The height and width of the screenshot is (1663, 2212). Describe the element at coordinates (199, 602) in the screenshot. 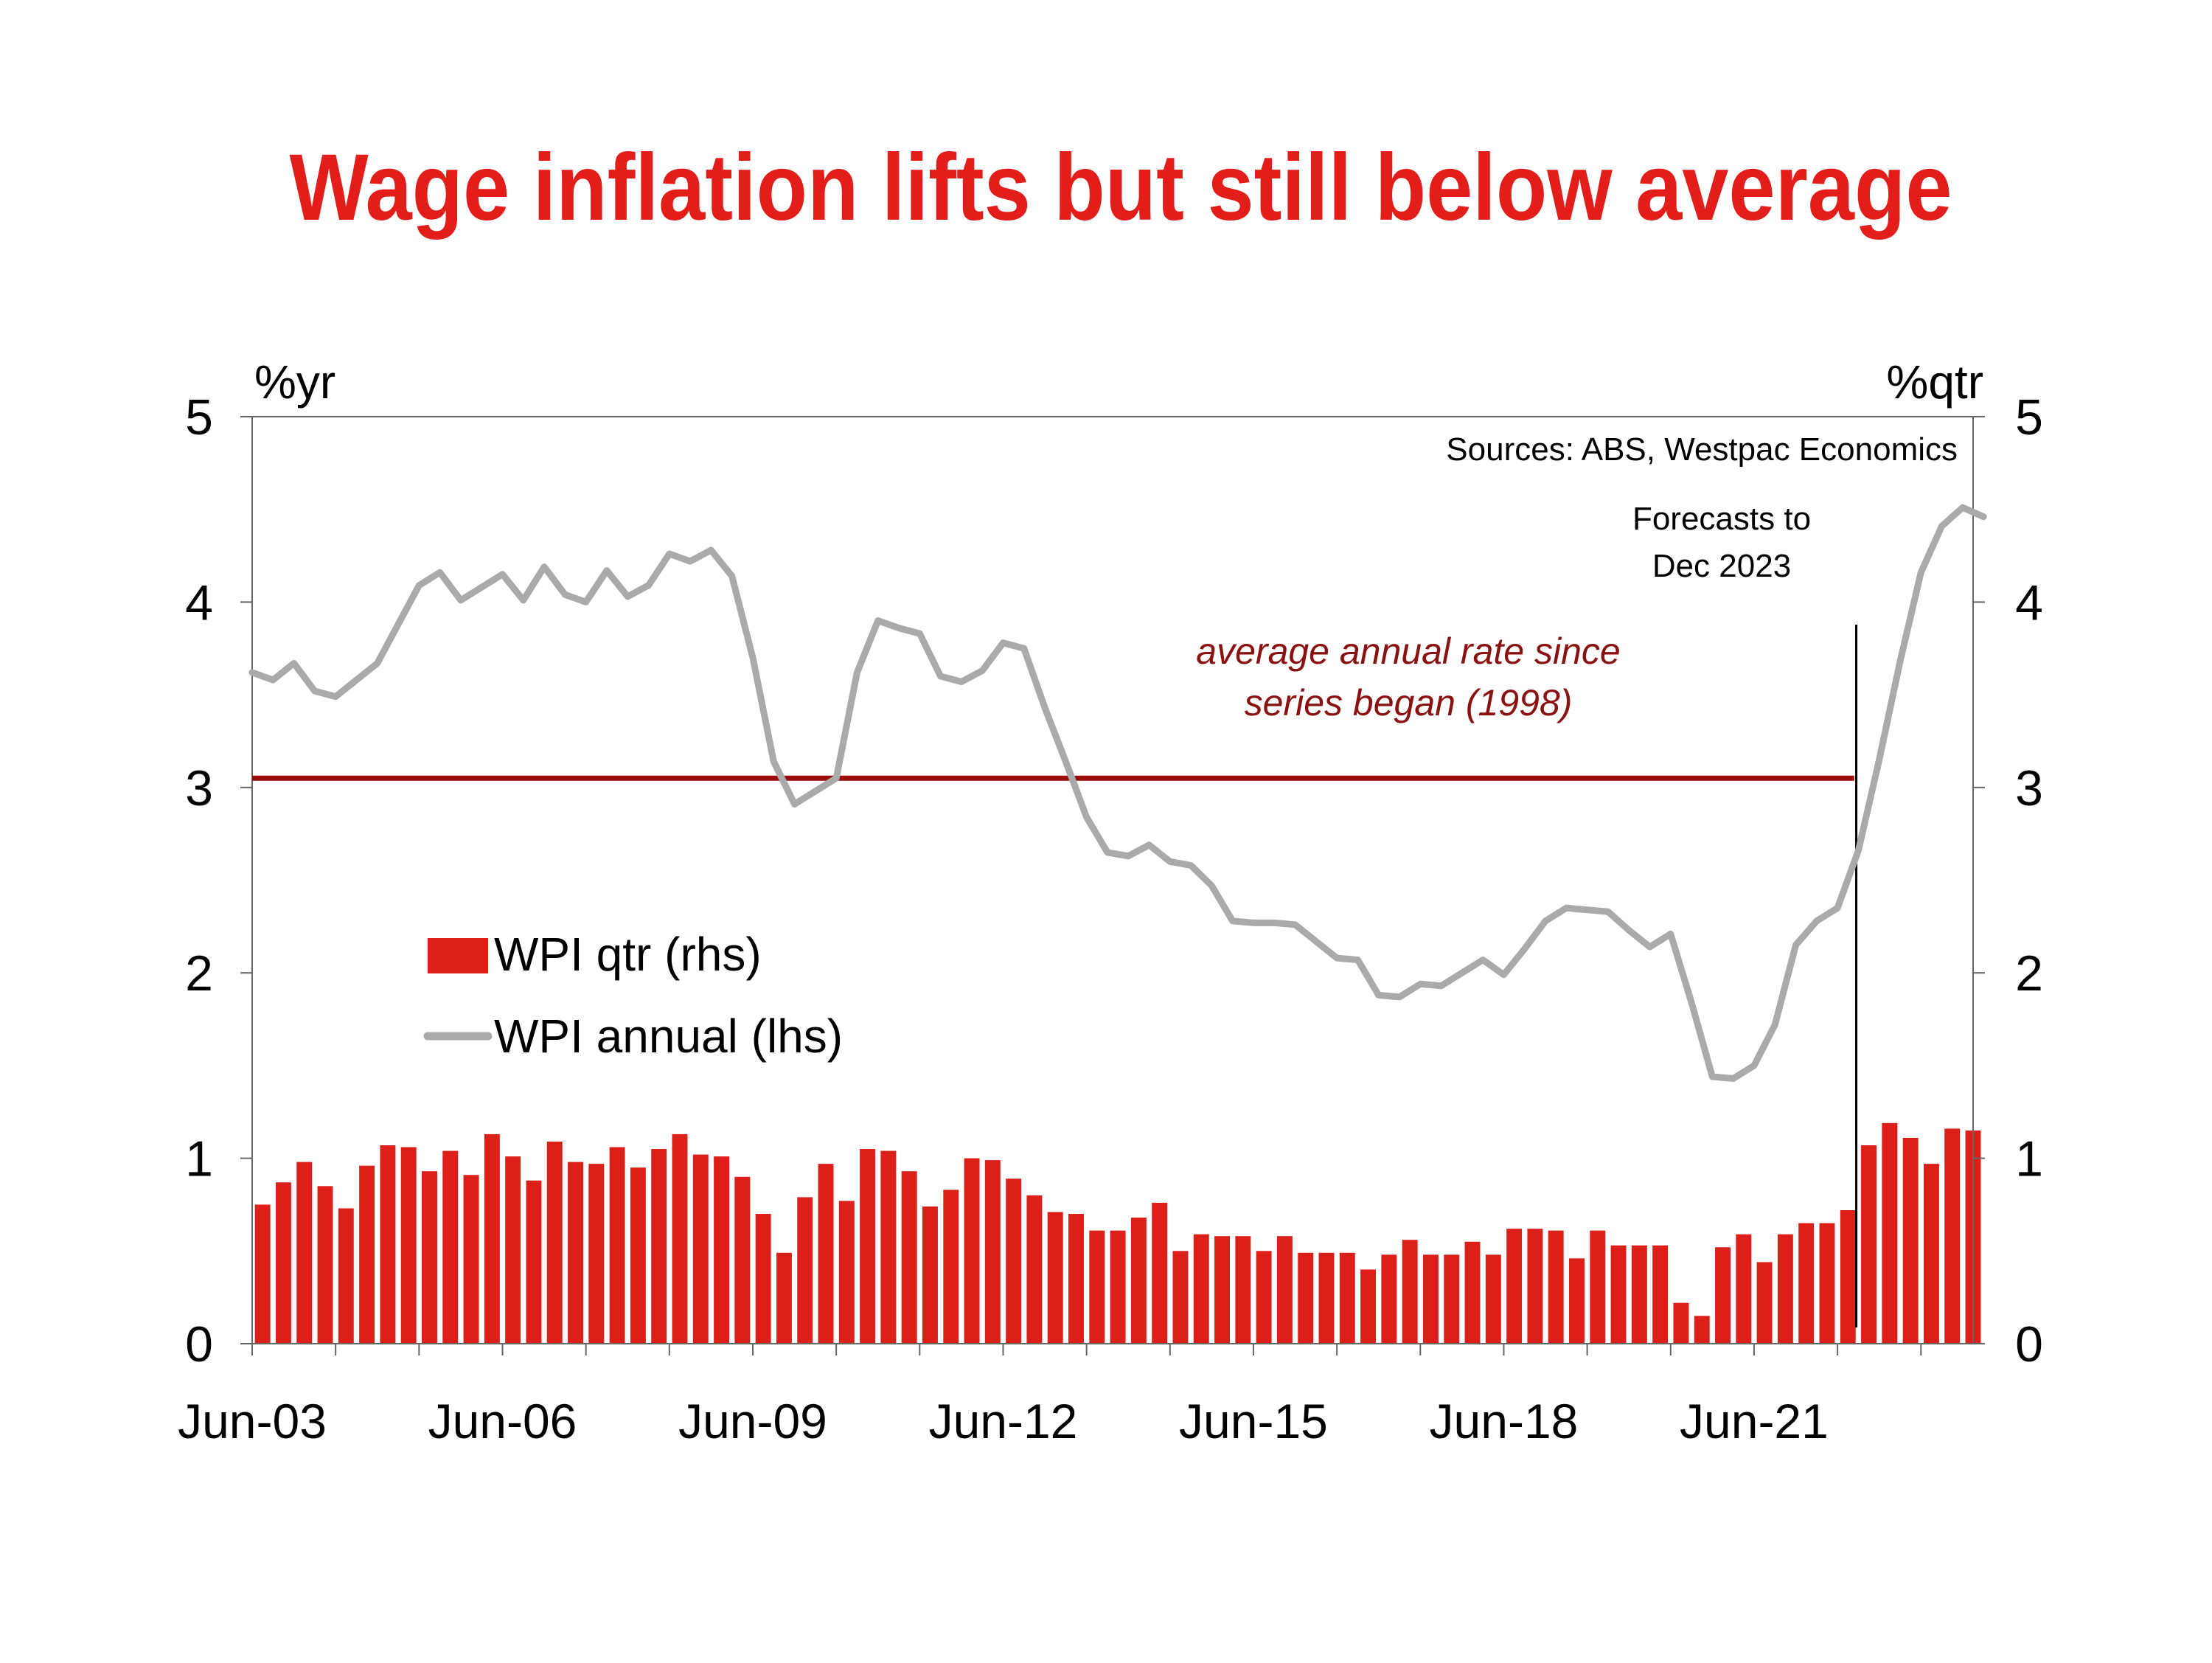

I see `y-tick-label-left-4: 4` at that location.